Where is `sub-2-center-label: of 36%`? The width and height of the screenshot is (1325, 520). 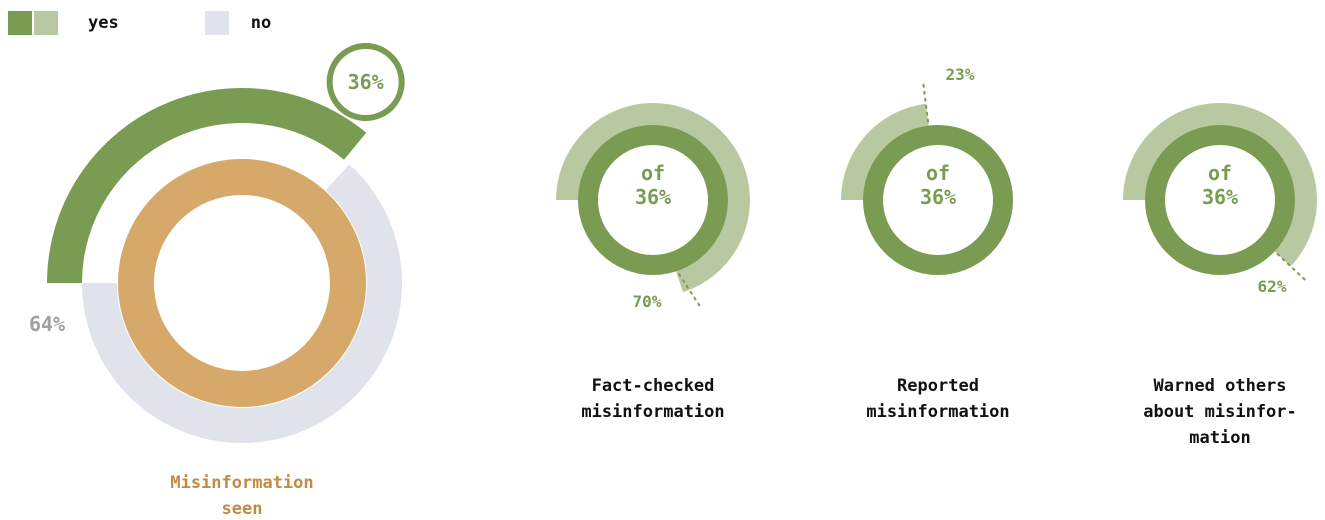
sub-2-center-label: of 36% is located at coordinates (938, 185).